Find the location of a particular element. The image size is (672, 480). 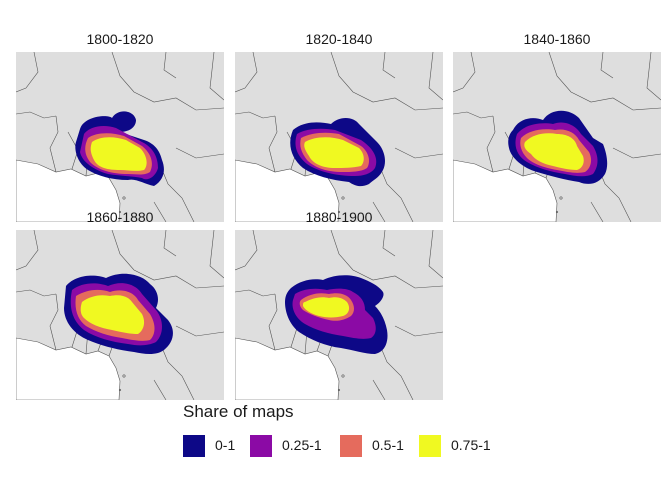

legend-label: 0.5-1 is located at coordinates (388, 445).